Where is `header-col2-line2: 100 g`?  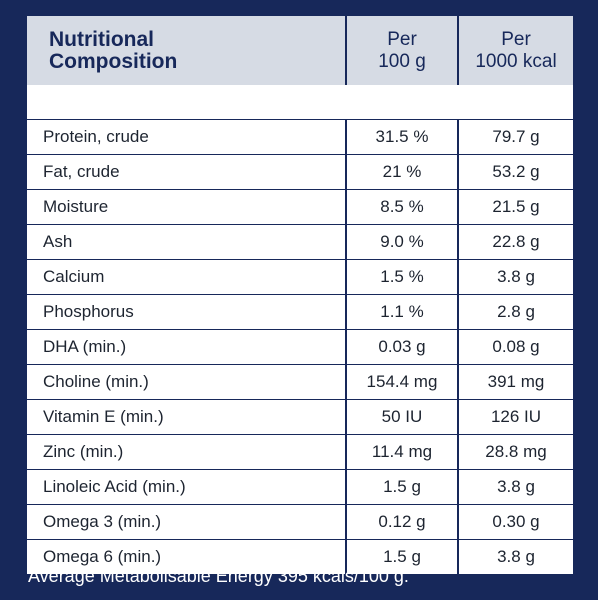
header-col2-line2: 100 g is located at coordinates (402, 61).